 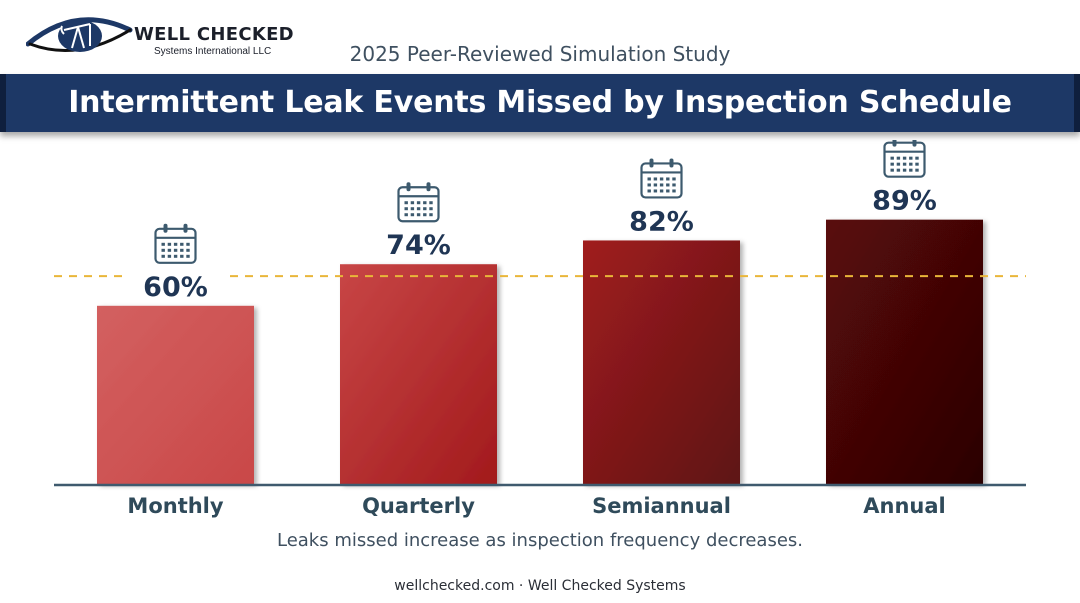 I want to click on category-label: Quarterly, so click(x=418, y=506).